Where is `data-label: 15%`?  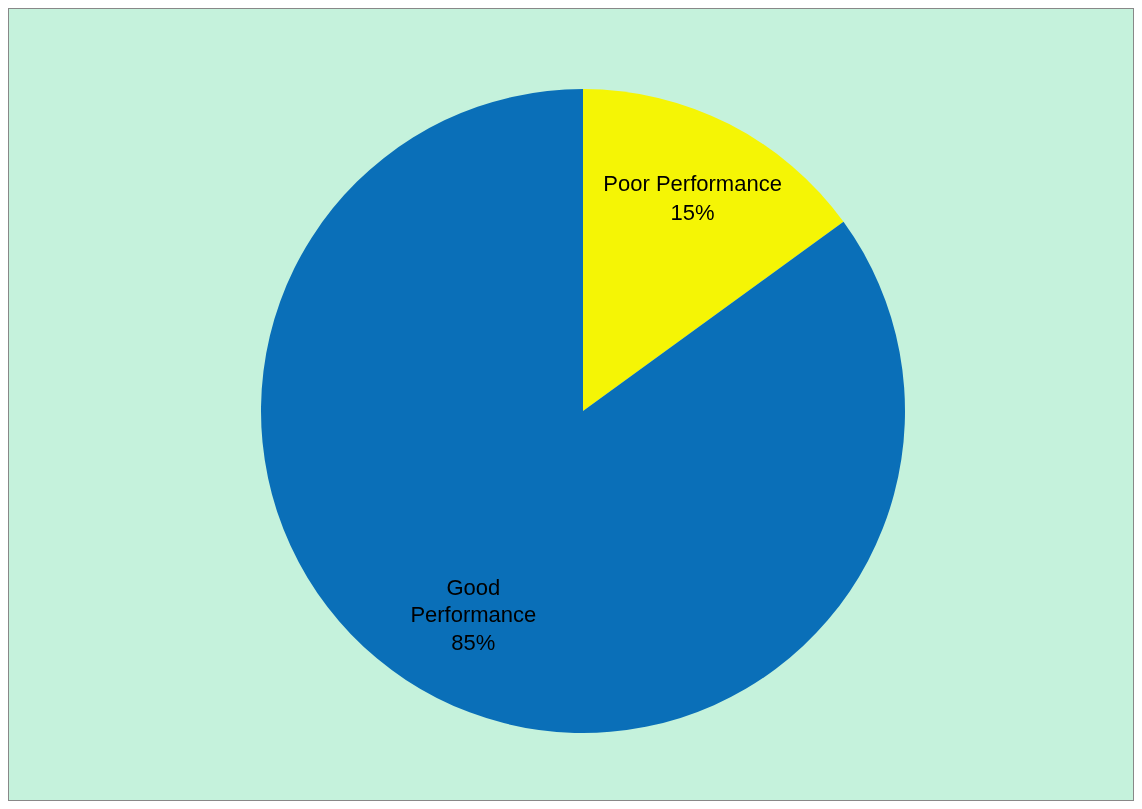
data-label: 15% is located at coordinates (692, 213).